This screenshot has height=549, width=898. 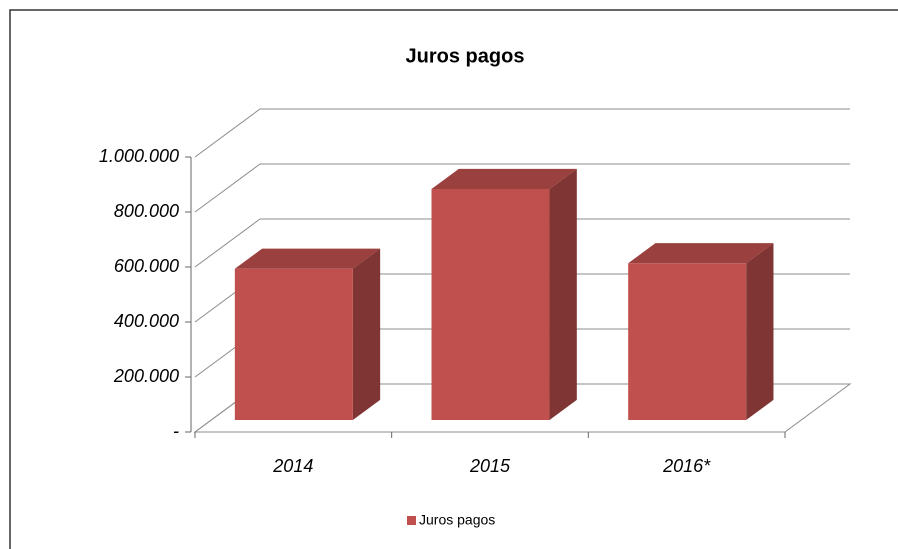 I want to click on x-tick-label: 2014, so click(x=292, y=466).